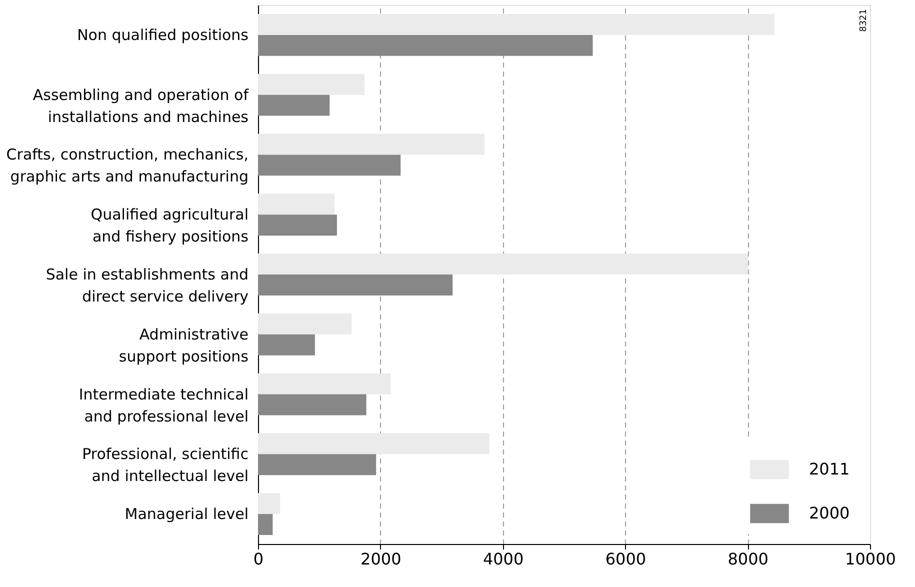  What do you see at coordinates (169, 226) in the screenshot?
I see `y-tick-label: Qualified agricultural and fishery positions` at bounding box center [169, 226].